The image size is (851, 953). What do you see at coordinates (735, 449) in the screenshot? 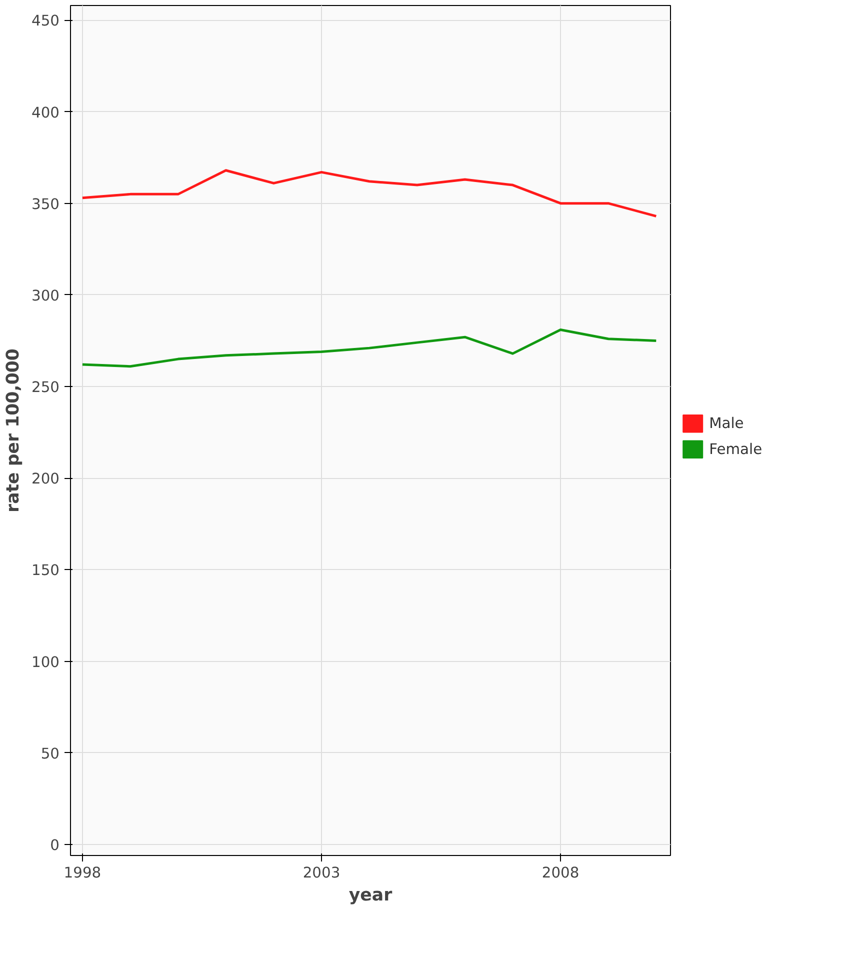
I see `legend-label: Female` at bounding box center [735, 449].